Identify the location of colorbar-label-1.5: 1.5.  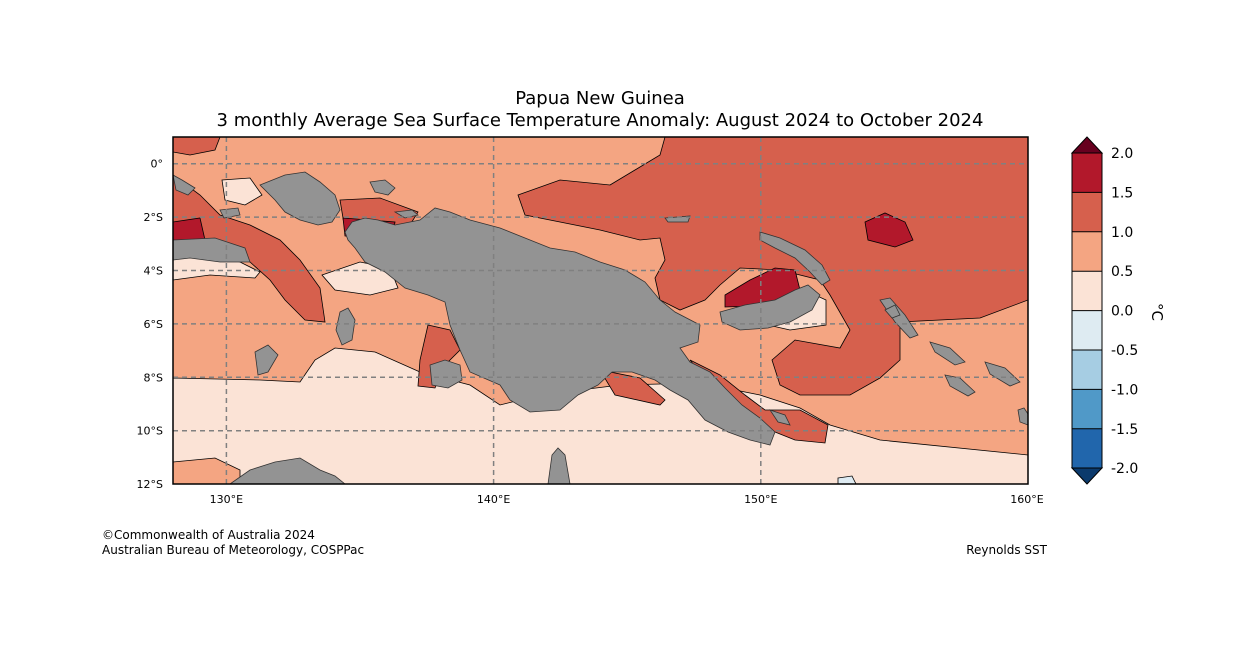
(1122, 193).